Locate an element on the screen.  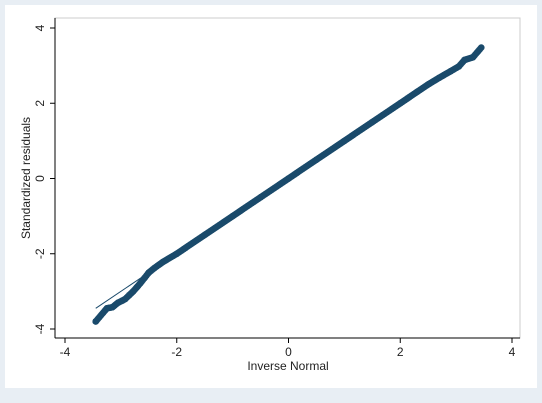
x-tick-label: -4 is located at coordinates (65, 352).